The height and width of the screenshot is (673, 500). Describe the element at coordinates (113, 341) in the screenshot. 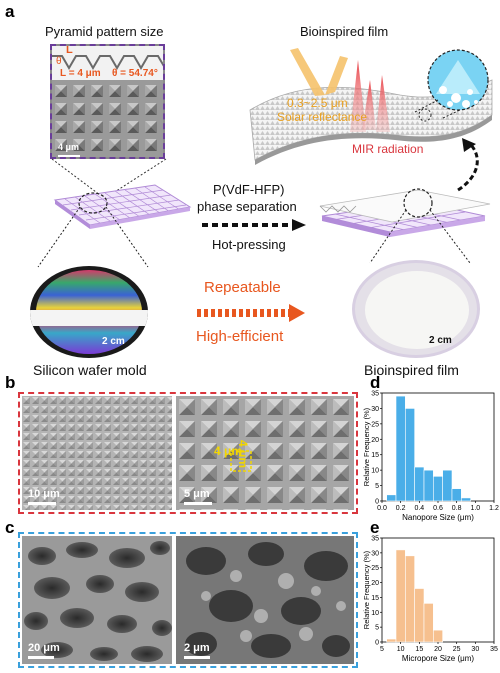

I see `wafer-scale-label: 2 cm` at that location.